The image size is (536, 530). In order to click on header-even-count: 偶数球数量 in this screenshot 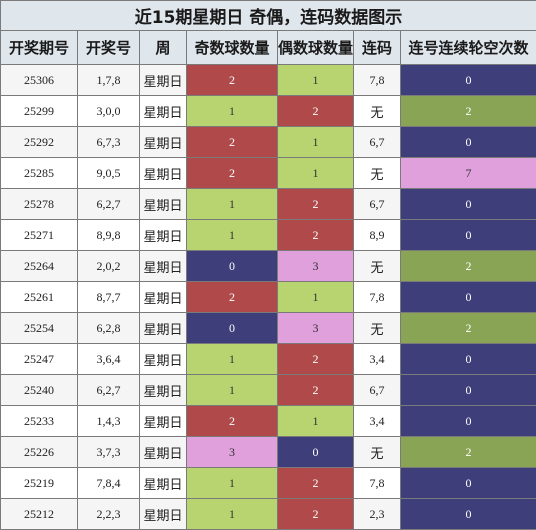, I will do `click(315, 47)`.